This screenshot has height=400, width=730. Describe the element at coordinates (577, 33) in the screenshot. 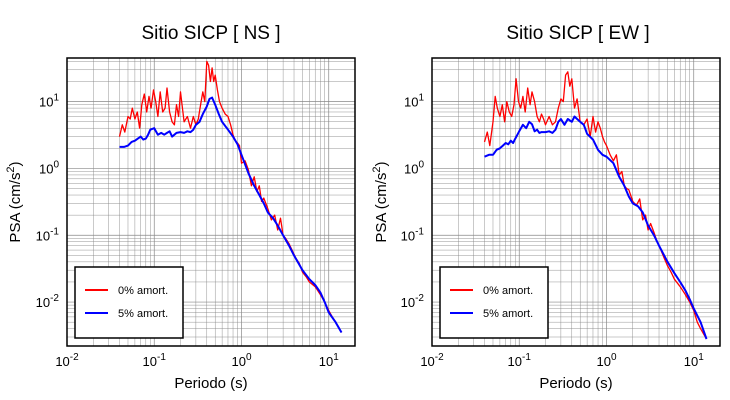

I see `chart-title: Sitio SICP [ EW ]` at that location.